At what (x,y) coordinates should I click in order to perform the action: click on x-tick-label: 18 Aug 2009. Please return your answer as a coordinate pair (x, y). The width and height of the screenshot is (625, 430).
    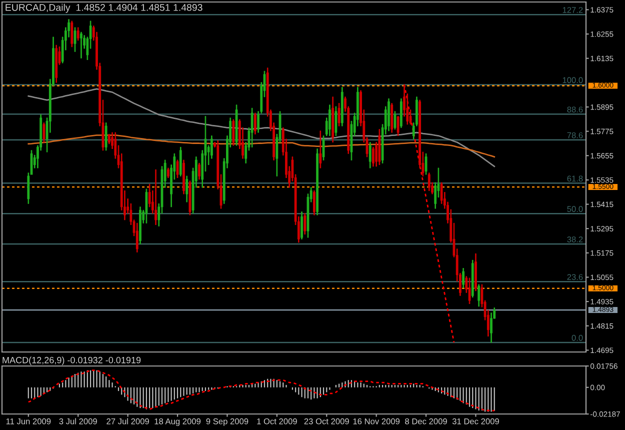
    Looking at the image, I should click on (177, 422).